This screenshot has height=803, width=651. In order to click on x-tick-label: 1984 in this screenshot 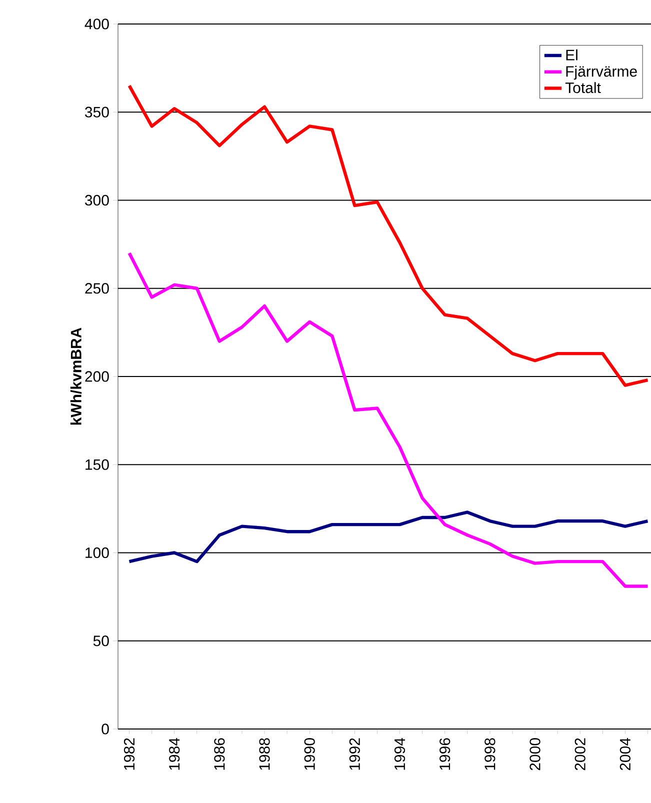, I will do `click(174, 754)`.